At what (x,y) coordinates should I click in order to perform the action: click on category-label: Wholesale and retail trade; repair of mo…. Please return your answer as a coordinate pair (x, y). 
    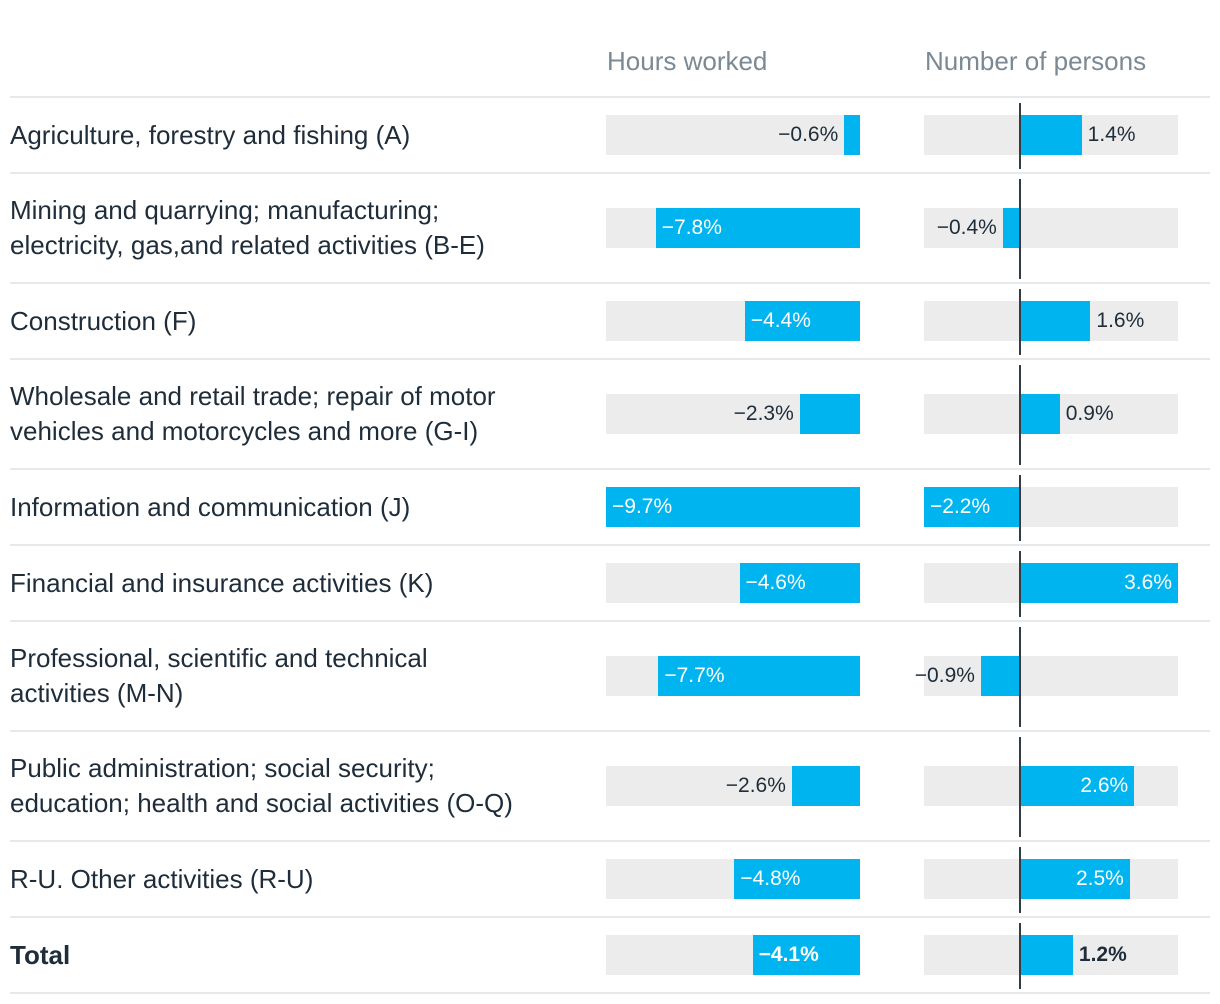
    Looking at the image, I should click on (253, 413).